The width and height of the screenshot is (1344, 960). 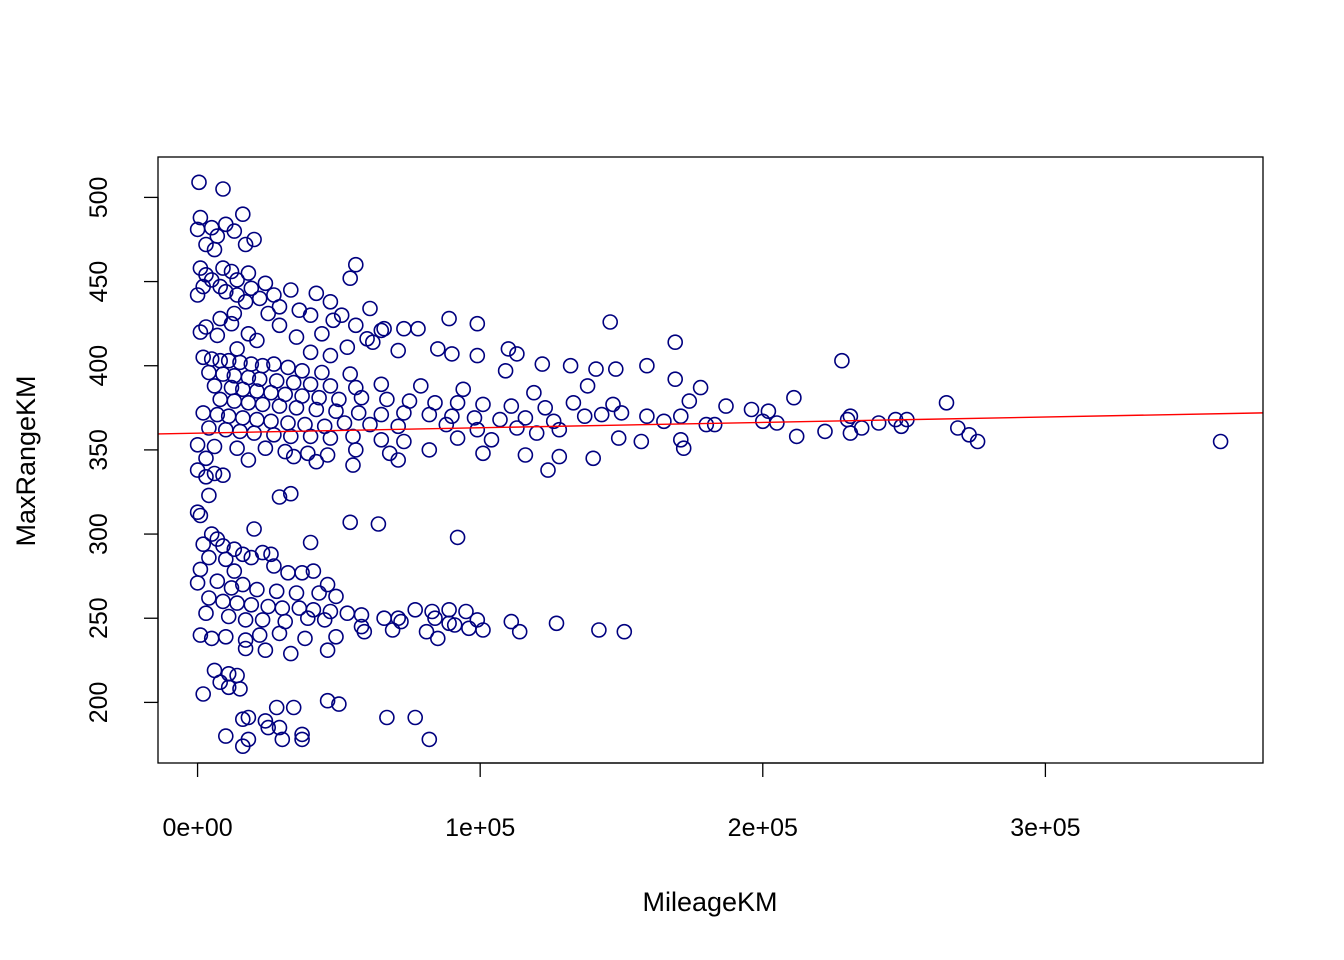 I want to click on y-tick-label: 300, so click(x=99, y=534).